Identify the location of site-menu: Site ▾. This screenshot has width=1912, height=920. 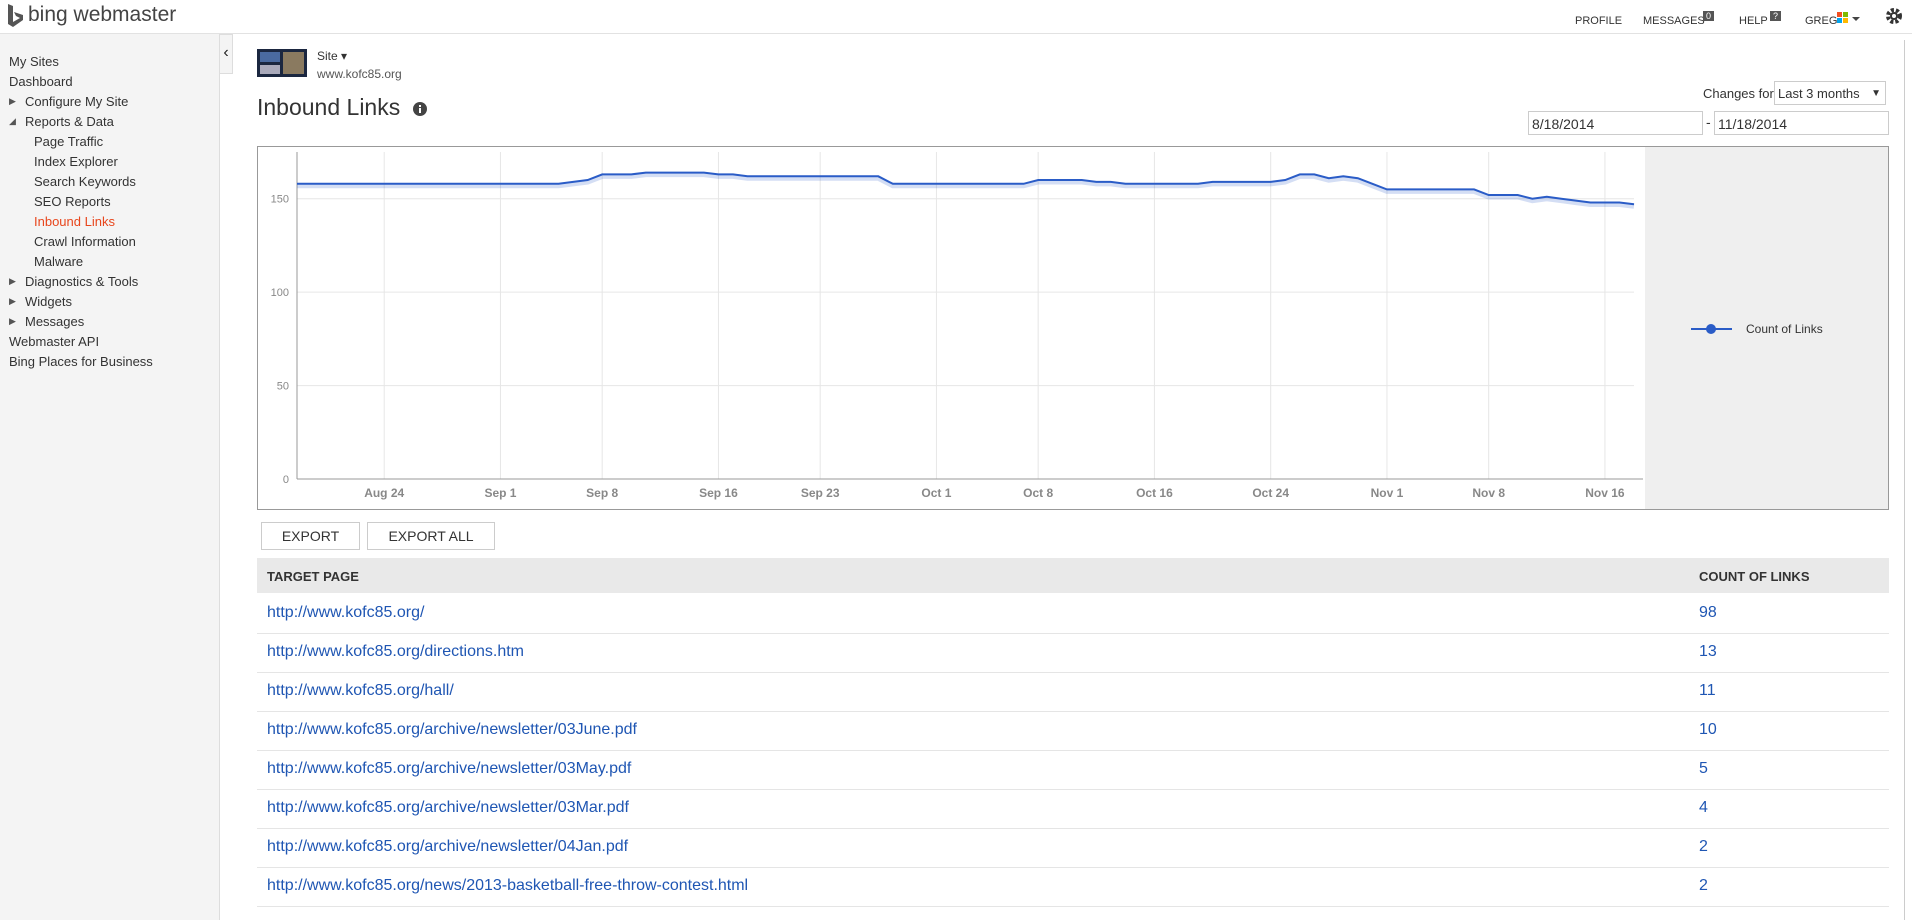
(332, 56).